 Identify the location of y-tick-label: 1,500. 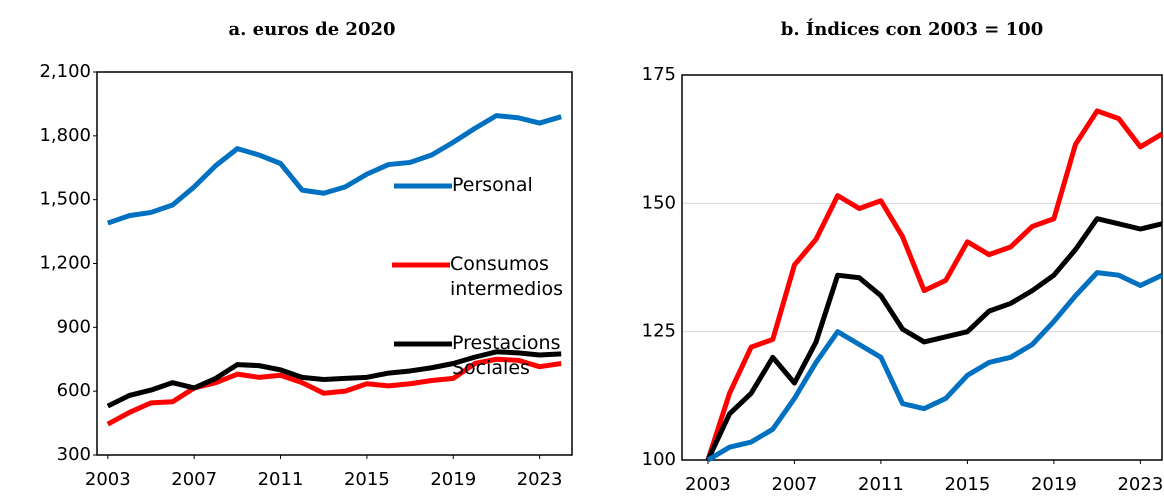
(65, 199).